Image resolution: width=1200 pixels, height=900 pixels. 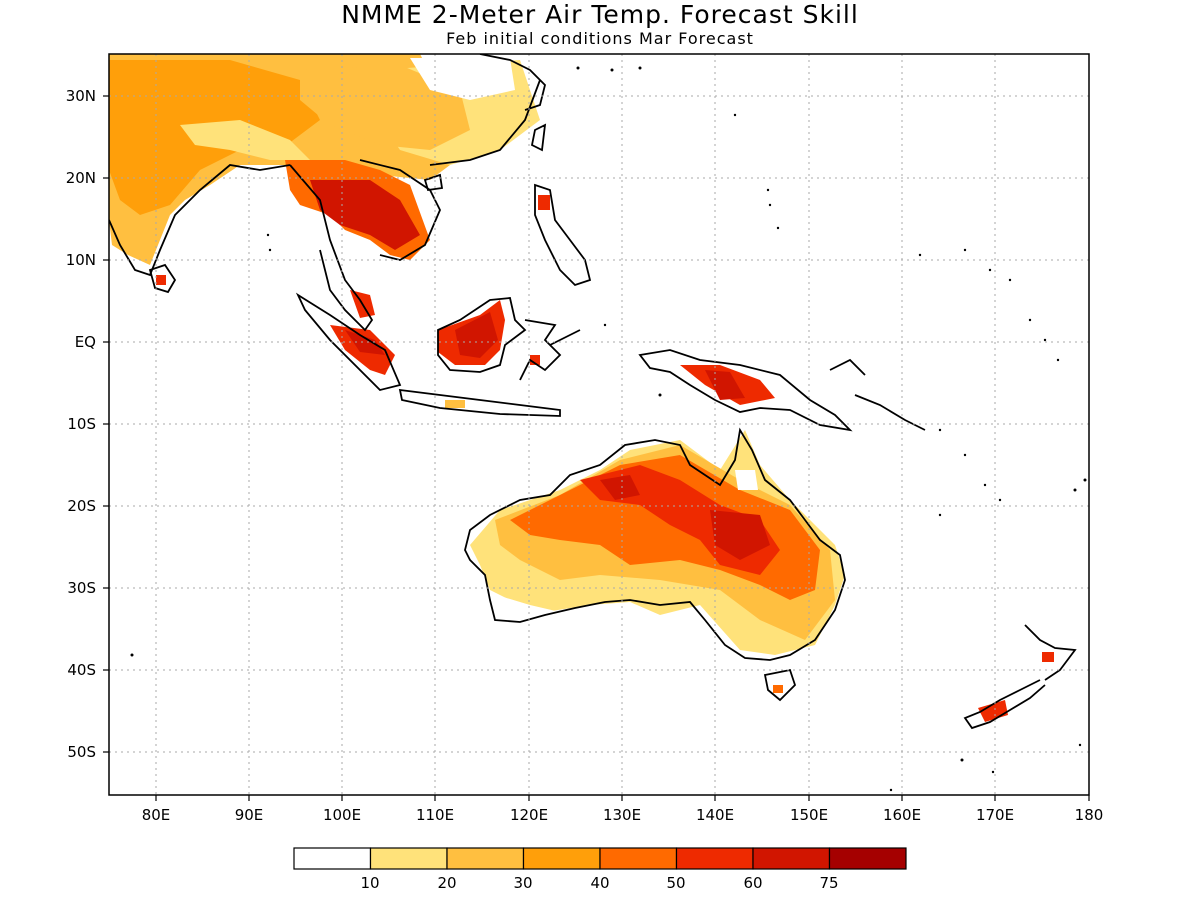 I want to click on coastline-new-guinea, so click(x=745, y=390).